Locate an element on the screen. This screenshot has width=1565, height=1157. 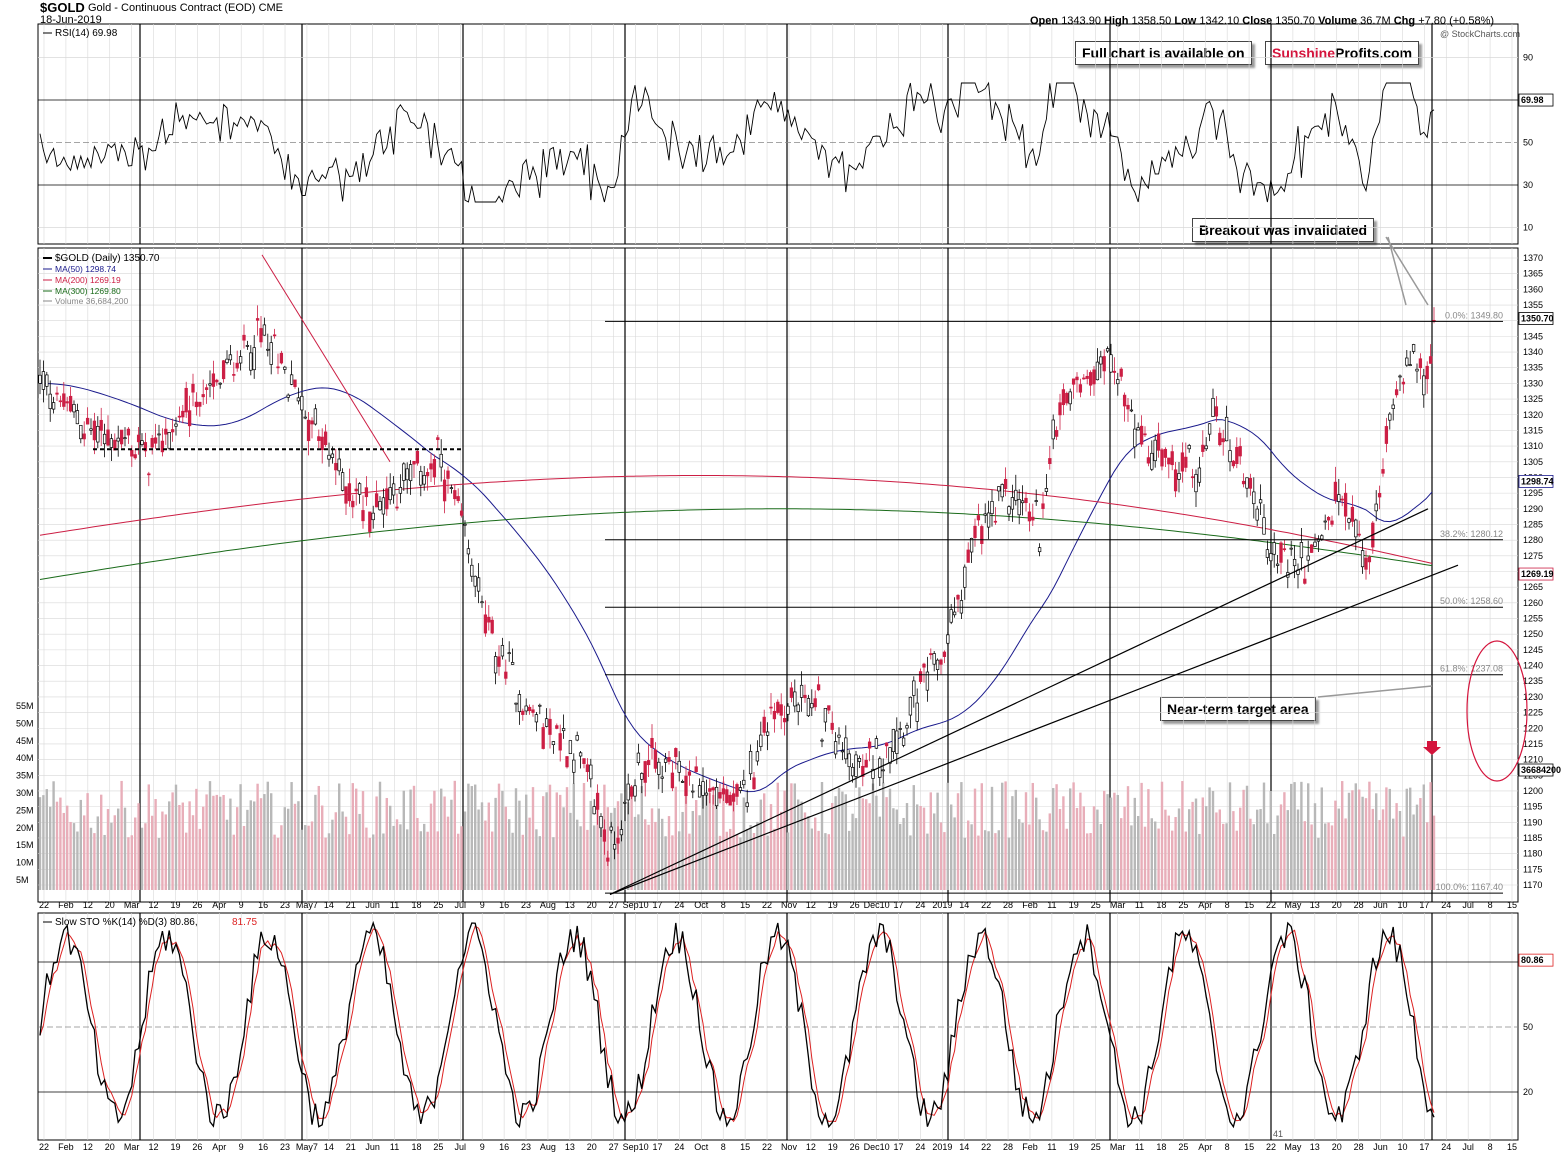
y-tick-label: 1360 is located at coordinates (1533, 289).